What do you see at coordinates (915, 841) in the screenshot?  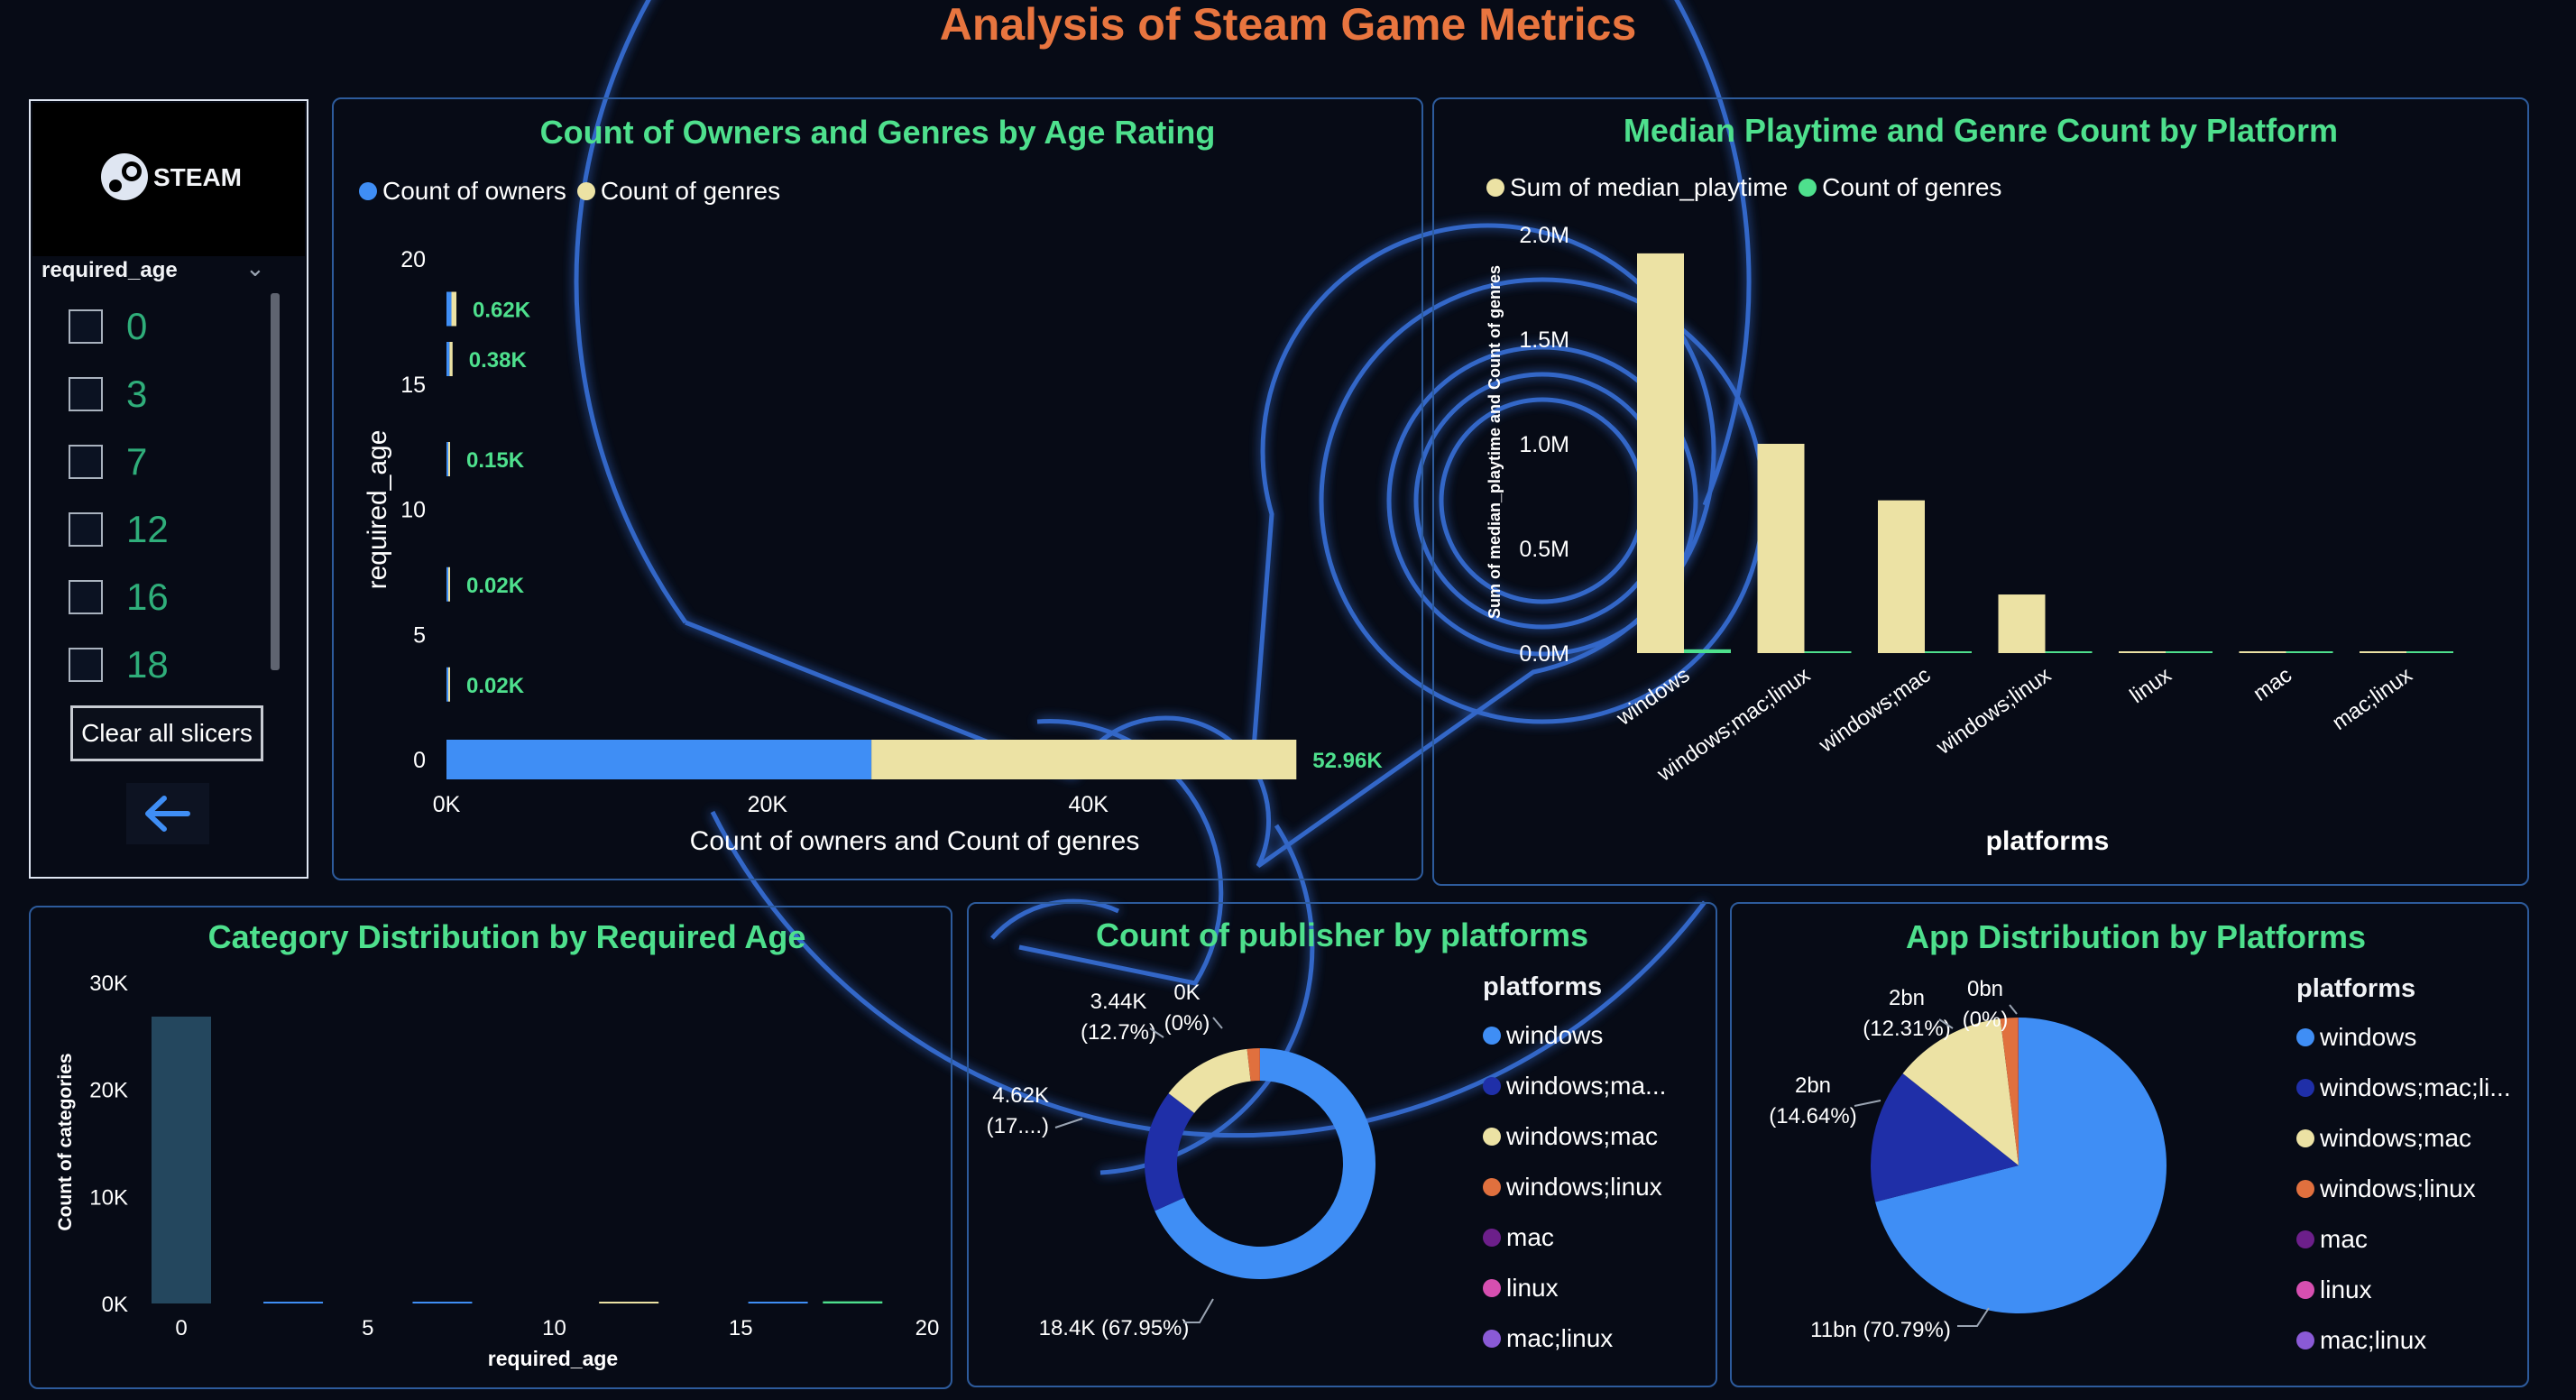 I see `x-axis-label: Count of owners and Count of genres` at bounding box center [915, 841].